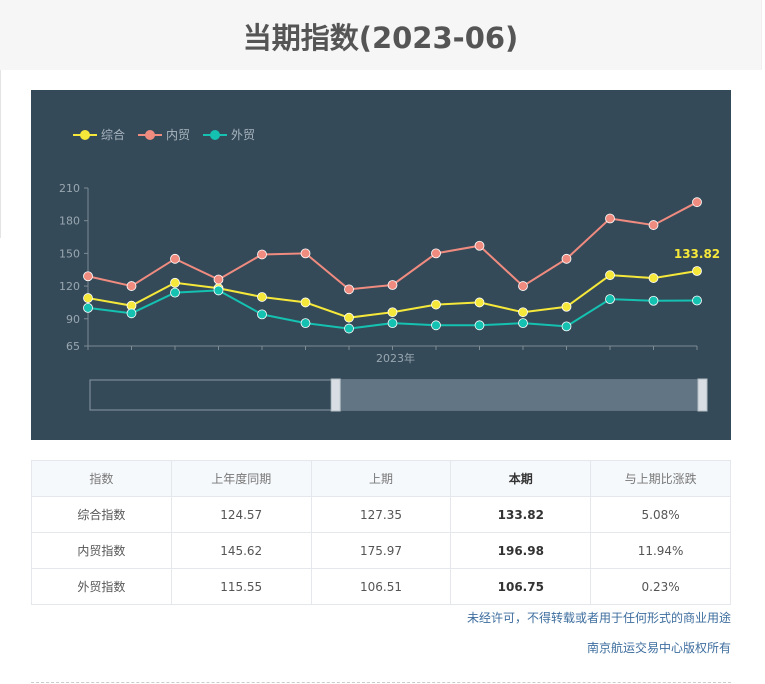  Describe the element at coordinates (335, 395) in the screenshot. I see `zoom-slider-start-handle` at that location.